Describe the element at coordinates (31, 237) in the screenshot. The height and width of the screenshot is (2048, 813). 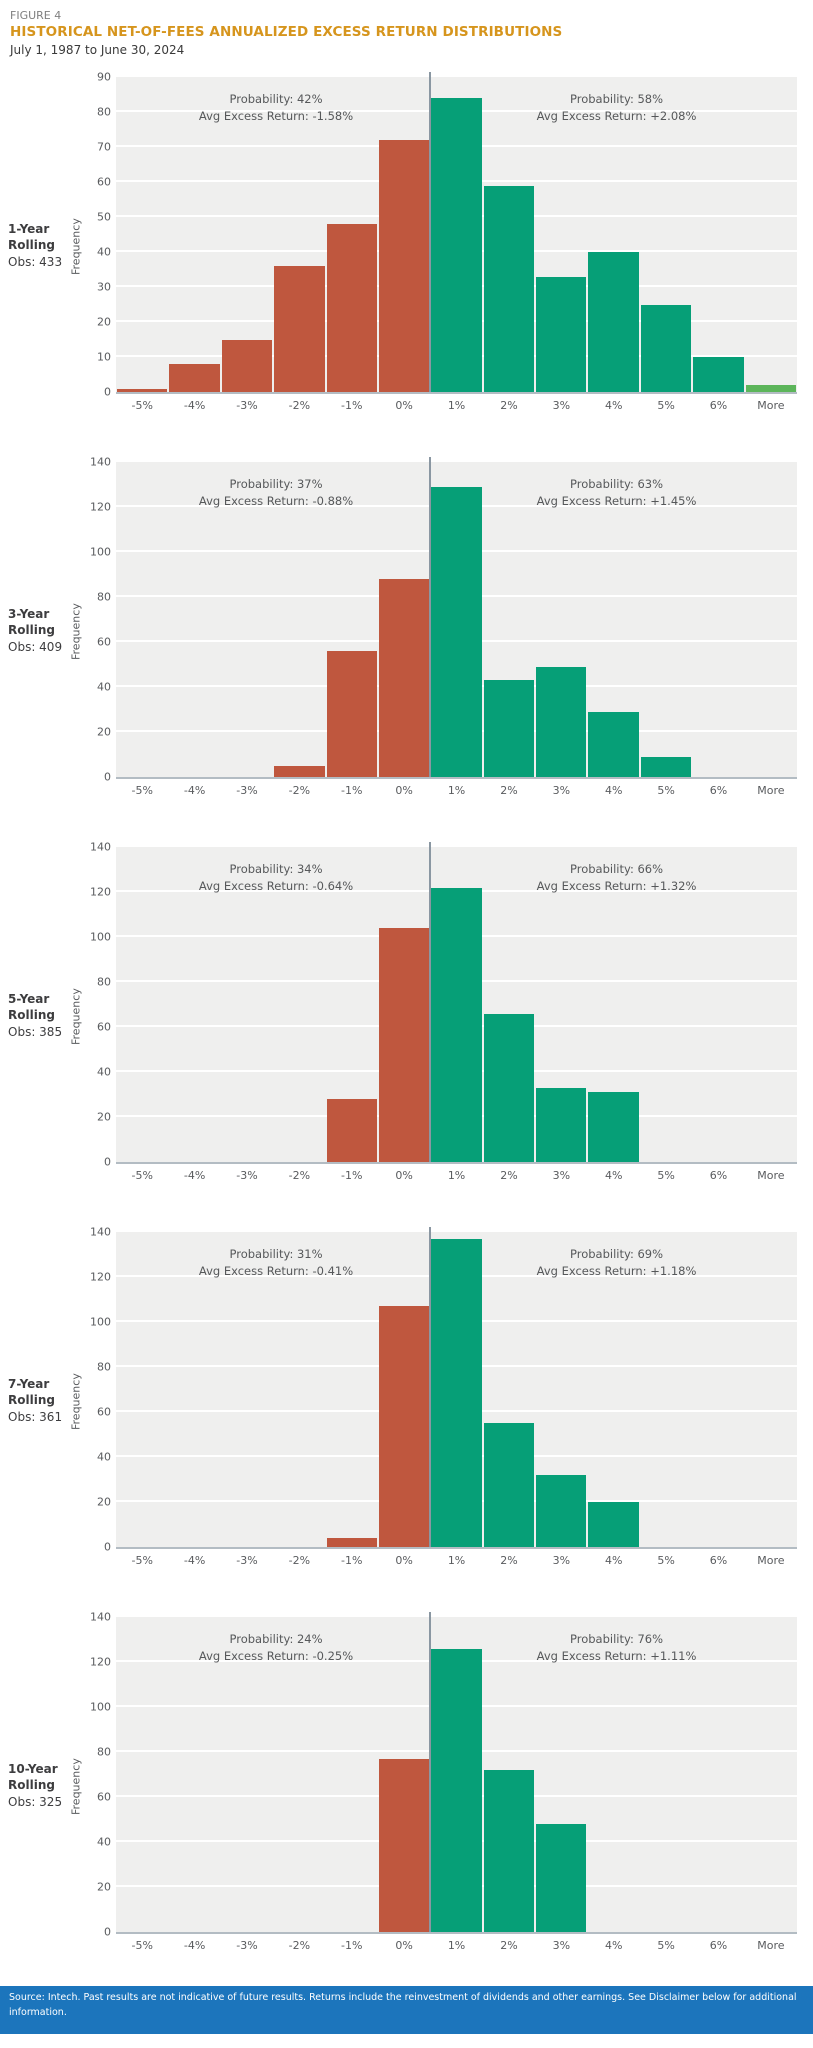
I see `rolling-period-label: 1-Year Rolling` at that location.